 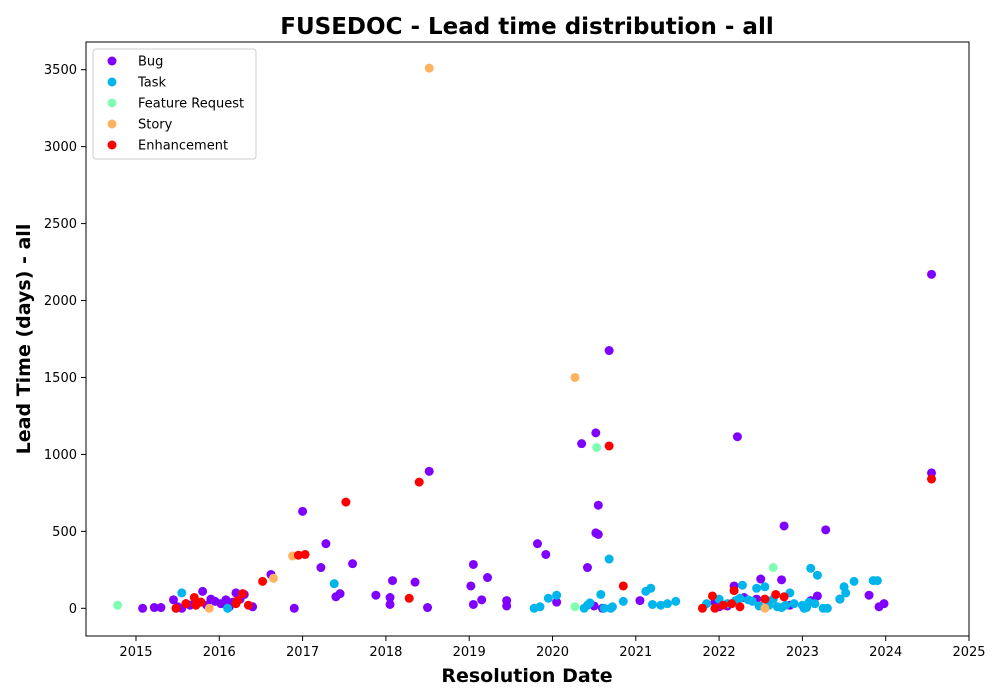 What do you see at coordinates (24, 339) in the screenshot?
I see `y-axis-title: Lead Time (days) - all` at bounding box center [24, 339].